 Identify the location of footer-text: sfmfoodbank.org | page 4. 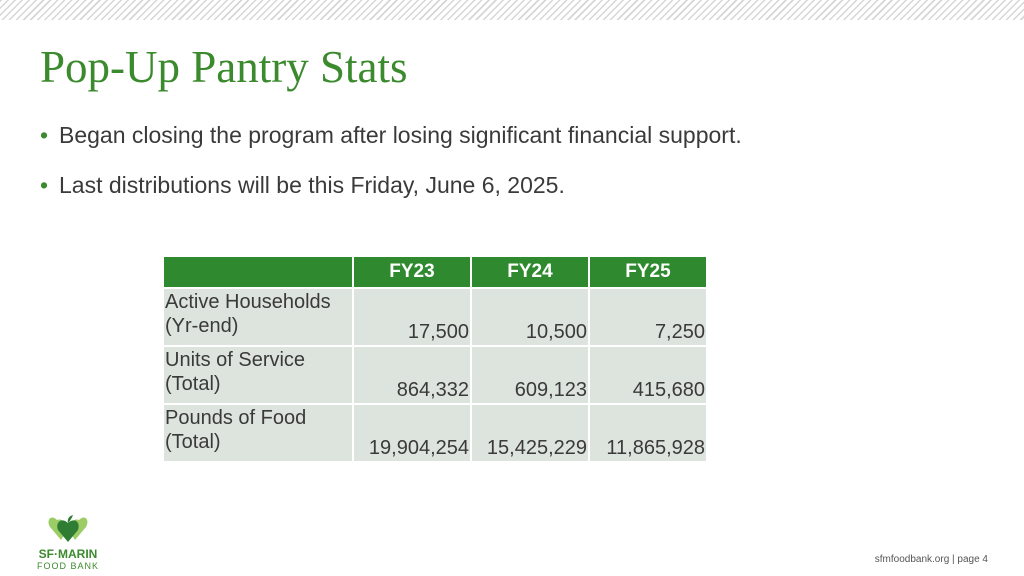
(931, 559).